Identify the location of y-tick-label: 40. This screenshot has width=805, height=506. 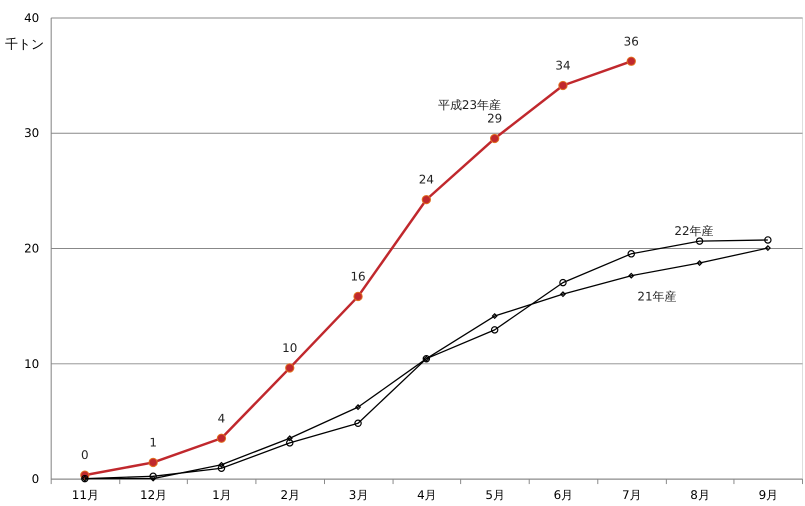
(32, 17).